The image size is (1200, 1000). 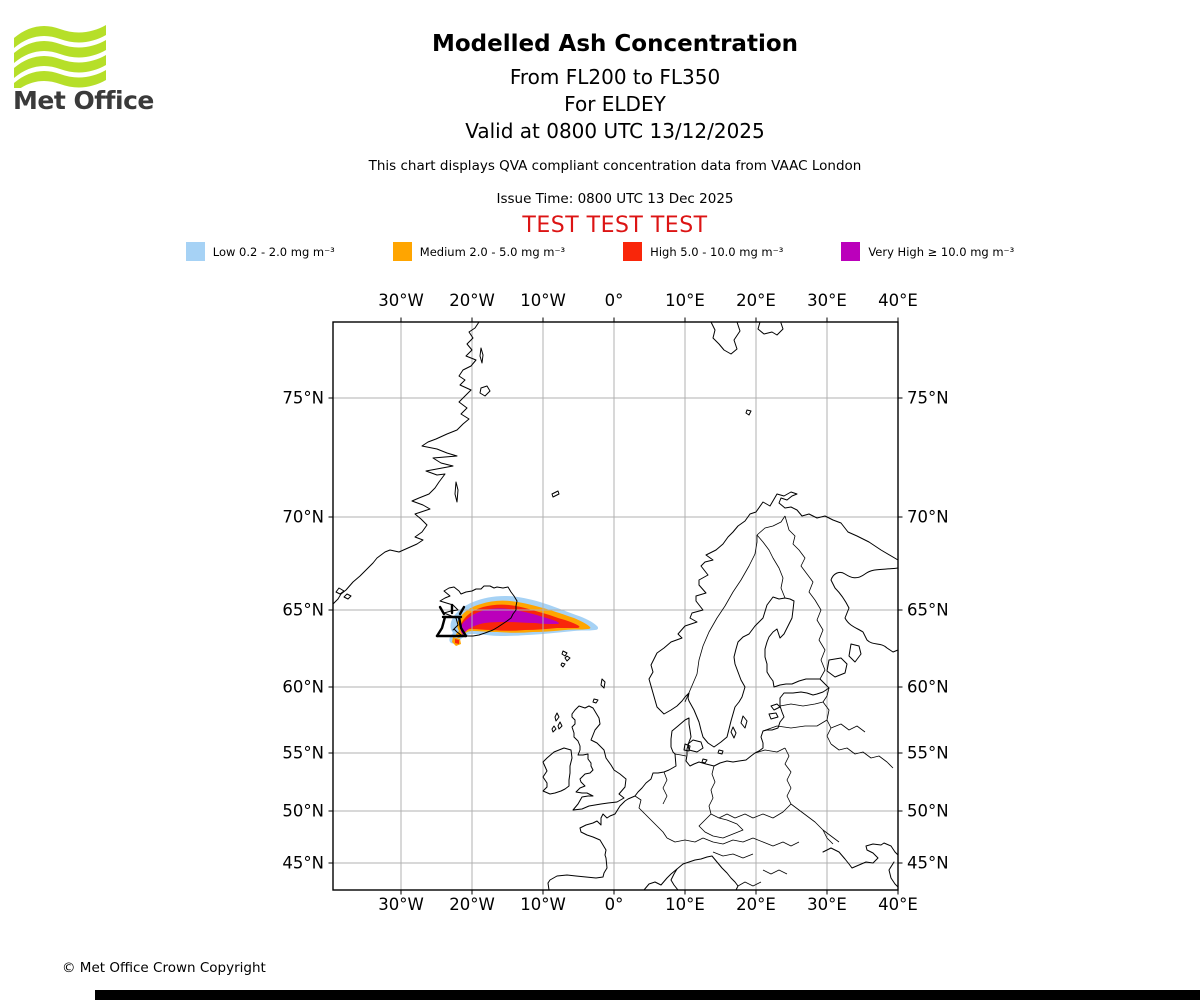 What do you see at coordinates (273, 251) in the screenshot?
I see `legend-label: Low 0.2 - 2.0 mg m⁻³` at bounding box center [273, 251].